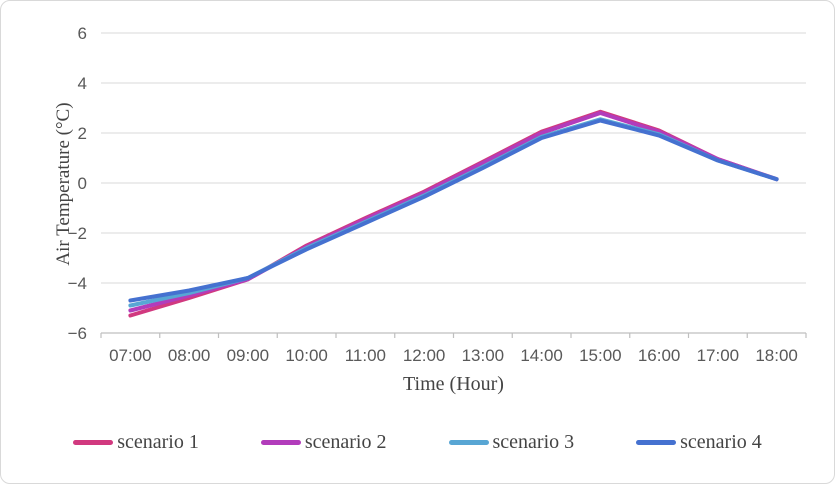  What do you see at coordinates (659, 355) in the screenshot?
I see `x-tick-label: 16:00` at bounding box center [659, 355].